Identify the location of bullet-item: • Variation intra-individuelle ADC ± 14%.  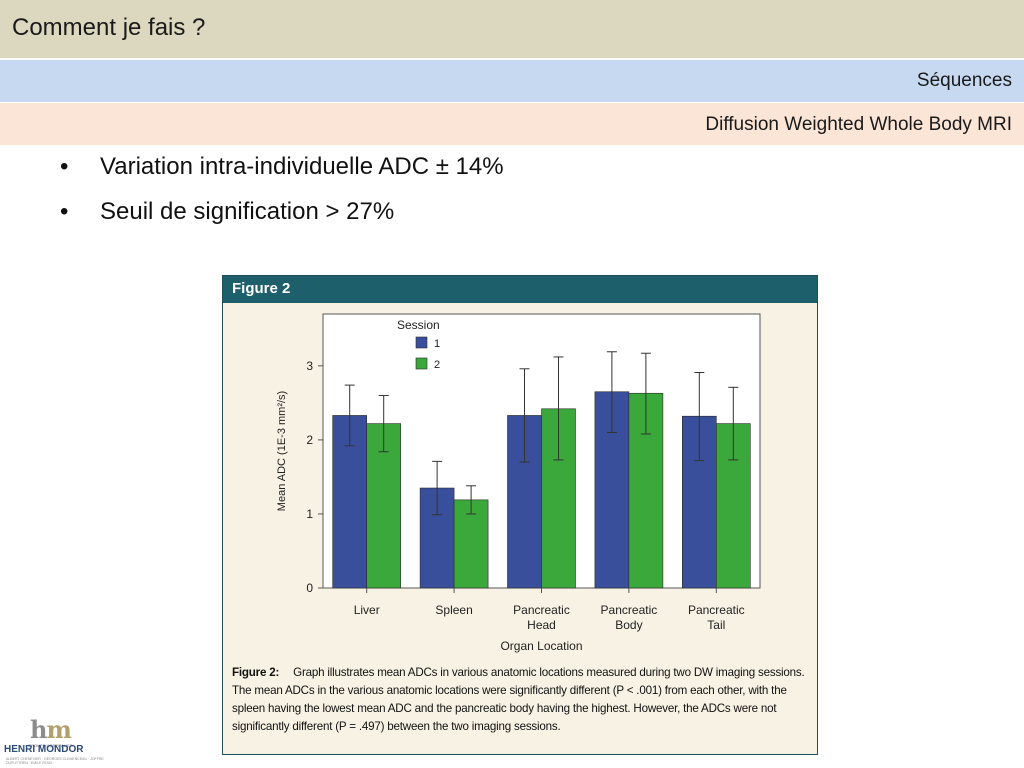
(282, 166).